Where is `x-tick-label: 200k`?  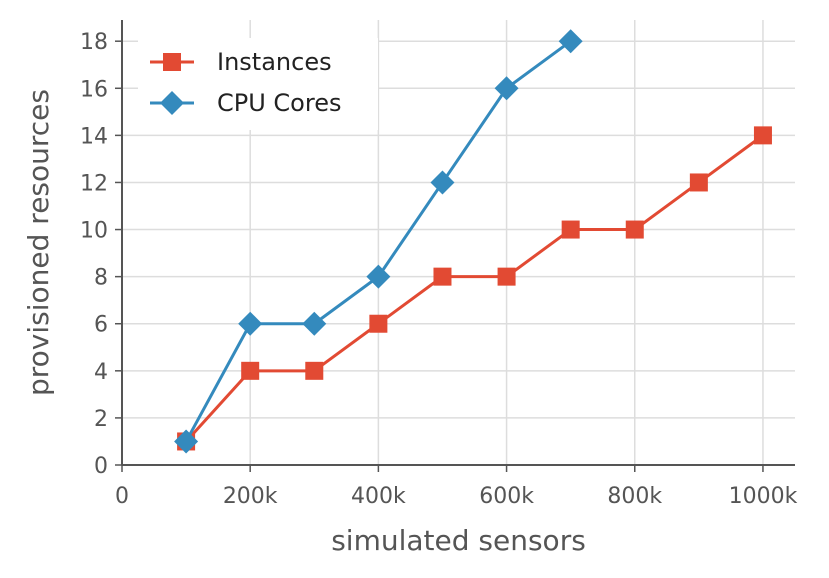 x-tick-label: 200k is located at coordinates (250, 496).